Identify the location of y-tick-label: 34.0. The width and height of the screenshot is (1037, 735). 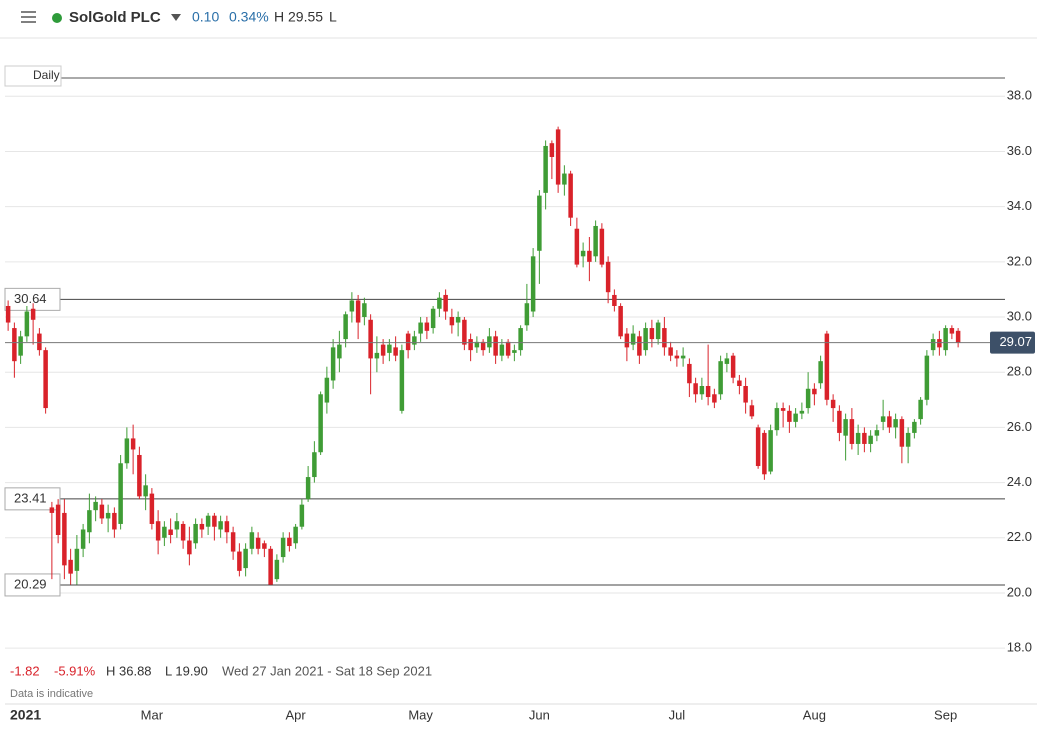
(1019, 205).